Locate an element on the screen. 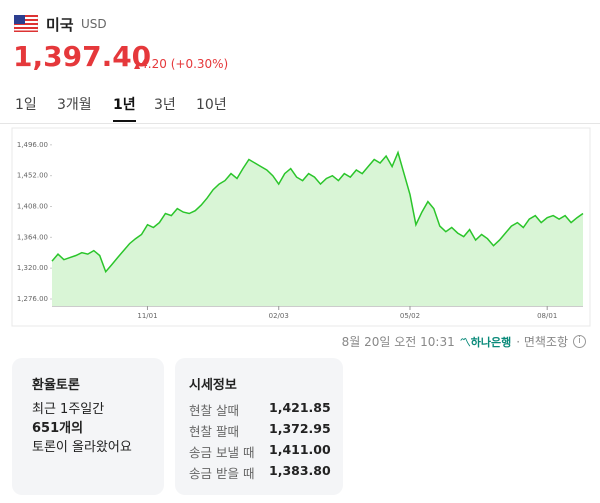  quote-label: 송금 보낼 때 is located at coordinates (222, 452).